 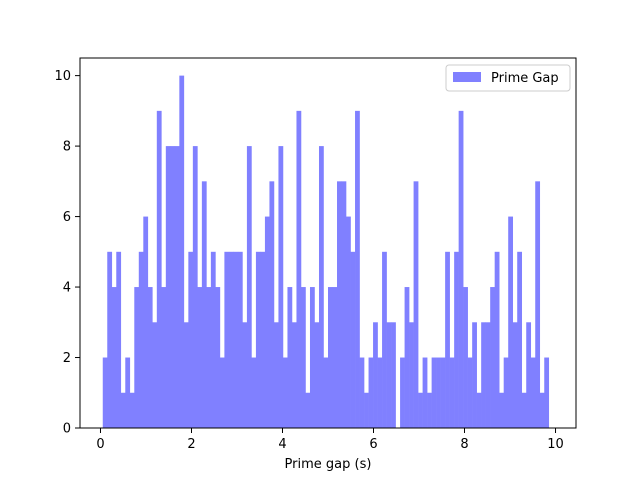 What do you see at coordinates (67, 253) in the screenshot?
I see `y-axis-ticks: 0 2 4 6 8 10` at bounding box center [67, 253].